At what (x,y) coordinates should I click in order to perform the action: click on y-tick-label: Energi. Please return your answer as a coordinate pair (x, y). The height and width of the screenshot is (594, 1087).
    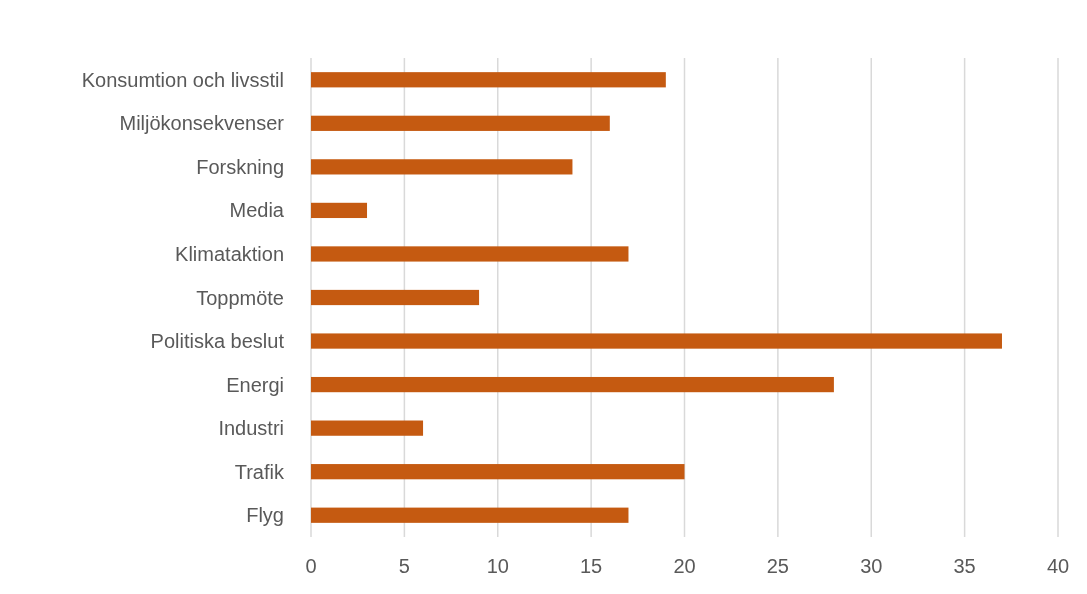
    Looking at the image, I should click on (255, 384).